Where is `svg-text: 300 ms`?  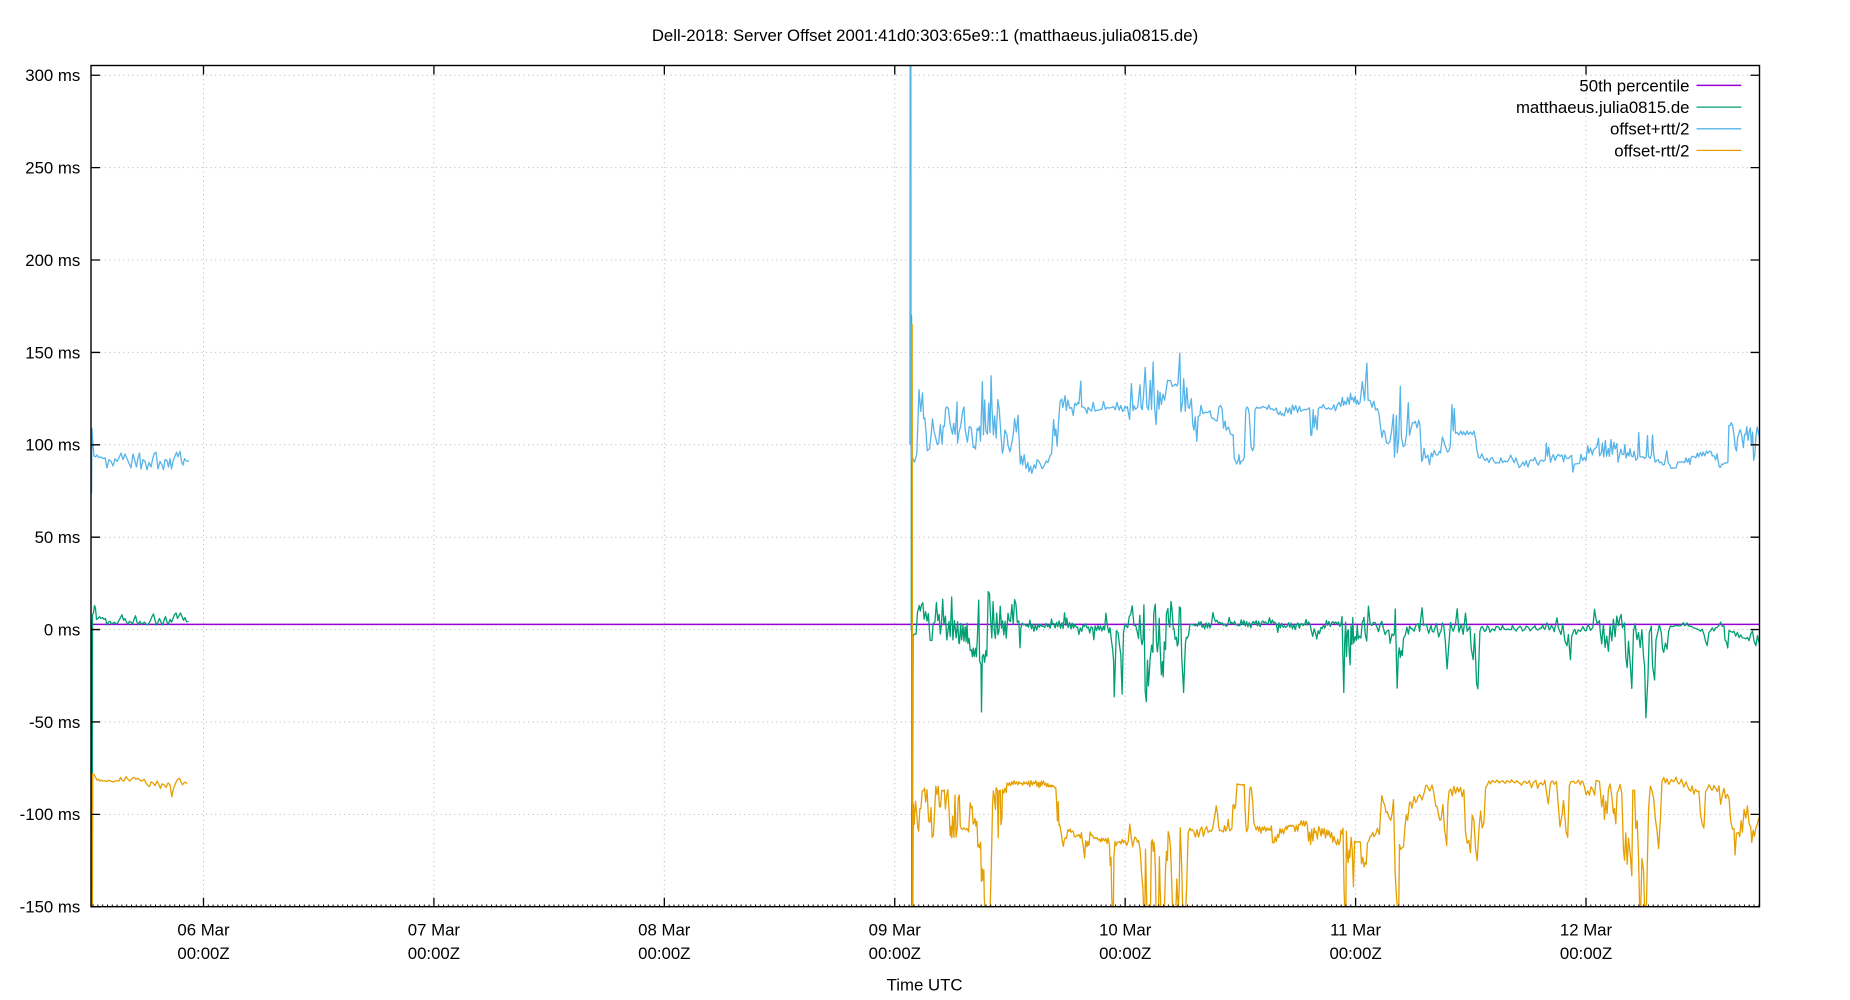
svg-text: 300 ms is located at coordinates (52, 75).